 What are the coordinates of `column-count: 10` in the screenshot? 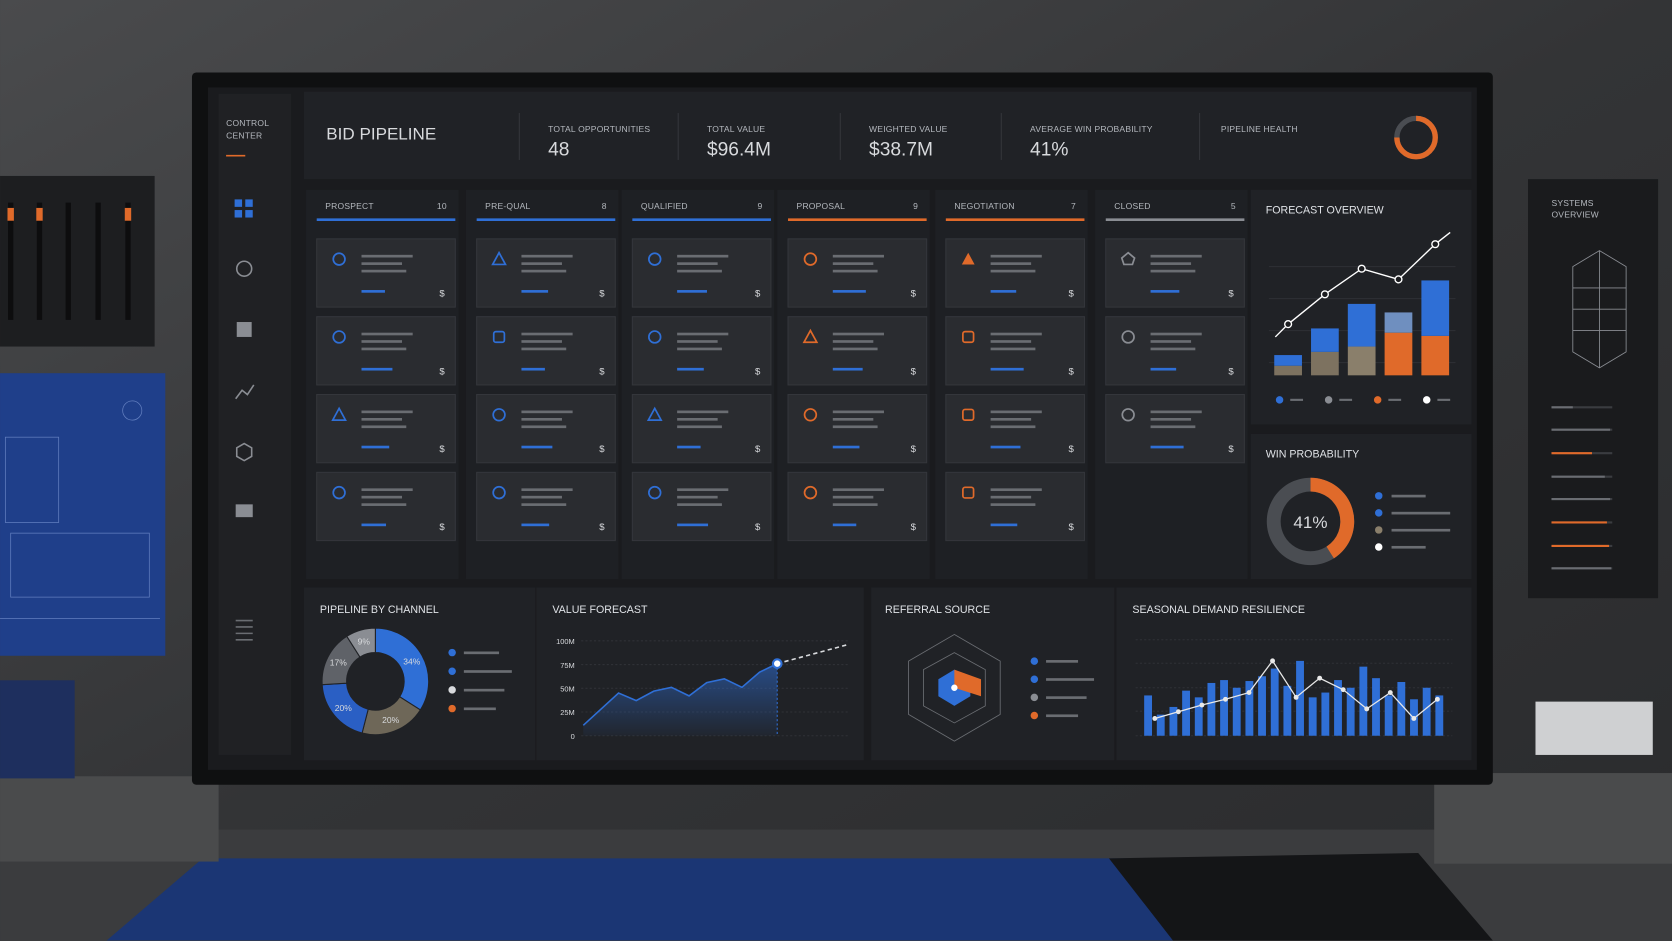 It's located at (442, 206).